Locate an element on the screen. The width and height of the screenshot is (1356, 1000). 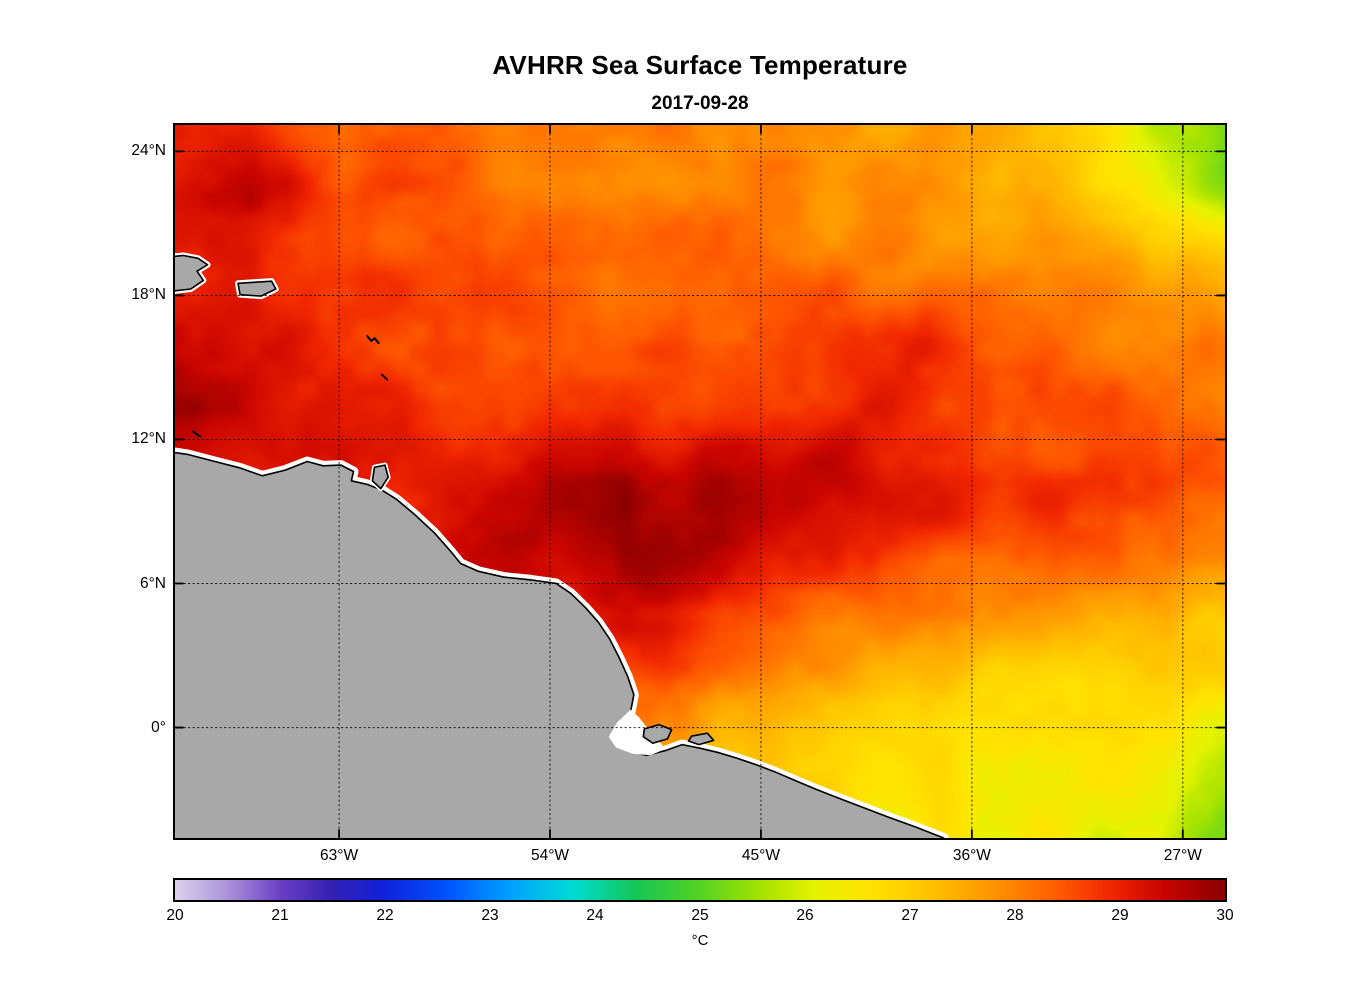
ytick-label-12n: 12°N is located at coordinates (148, 439).